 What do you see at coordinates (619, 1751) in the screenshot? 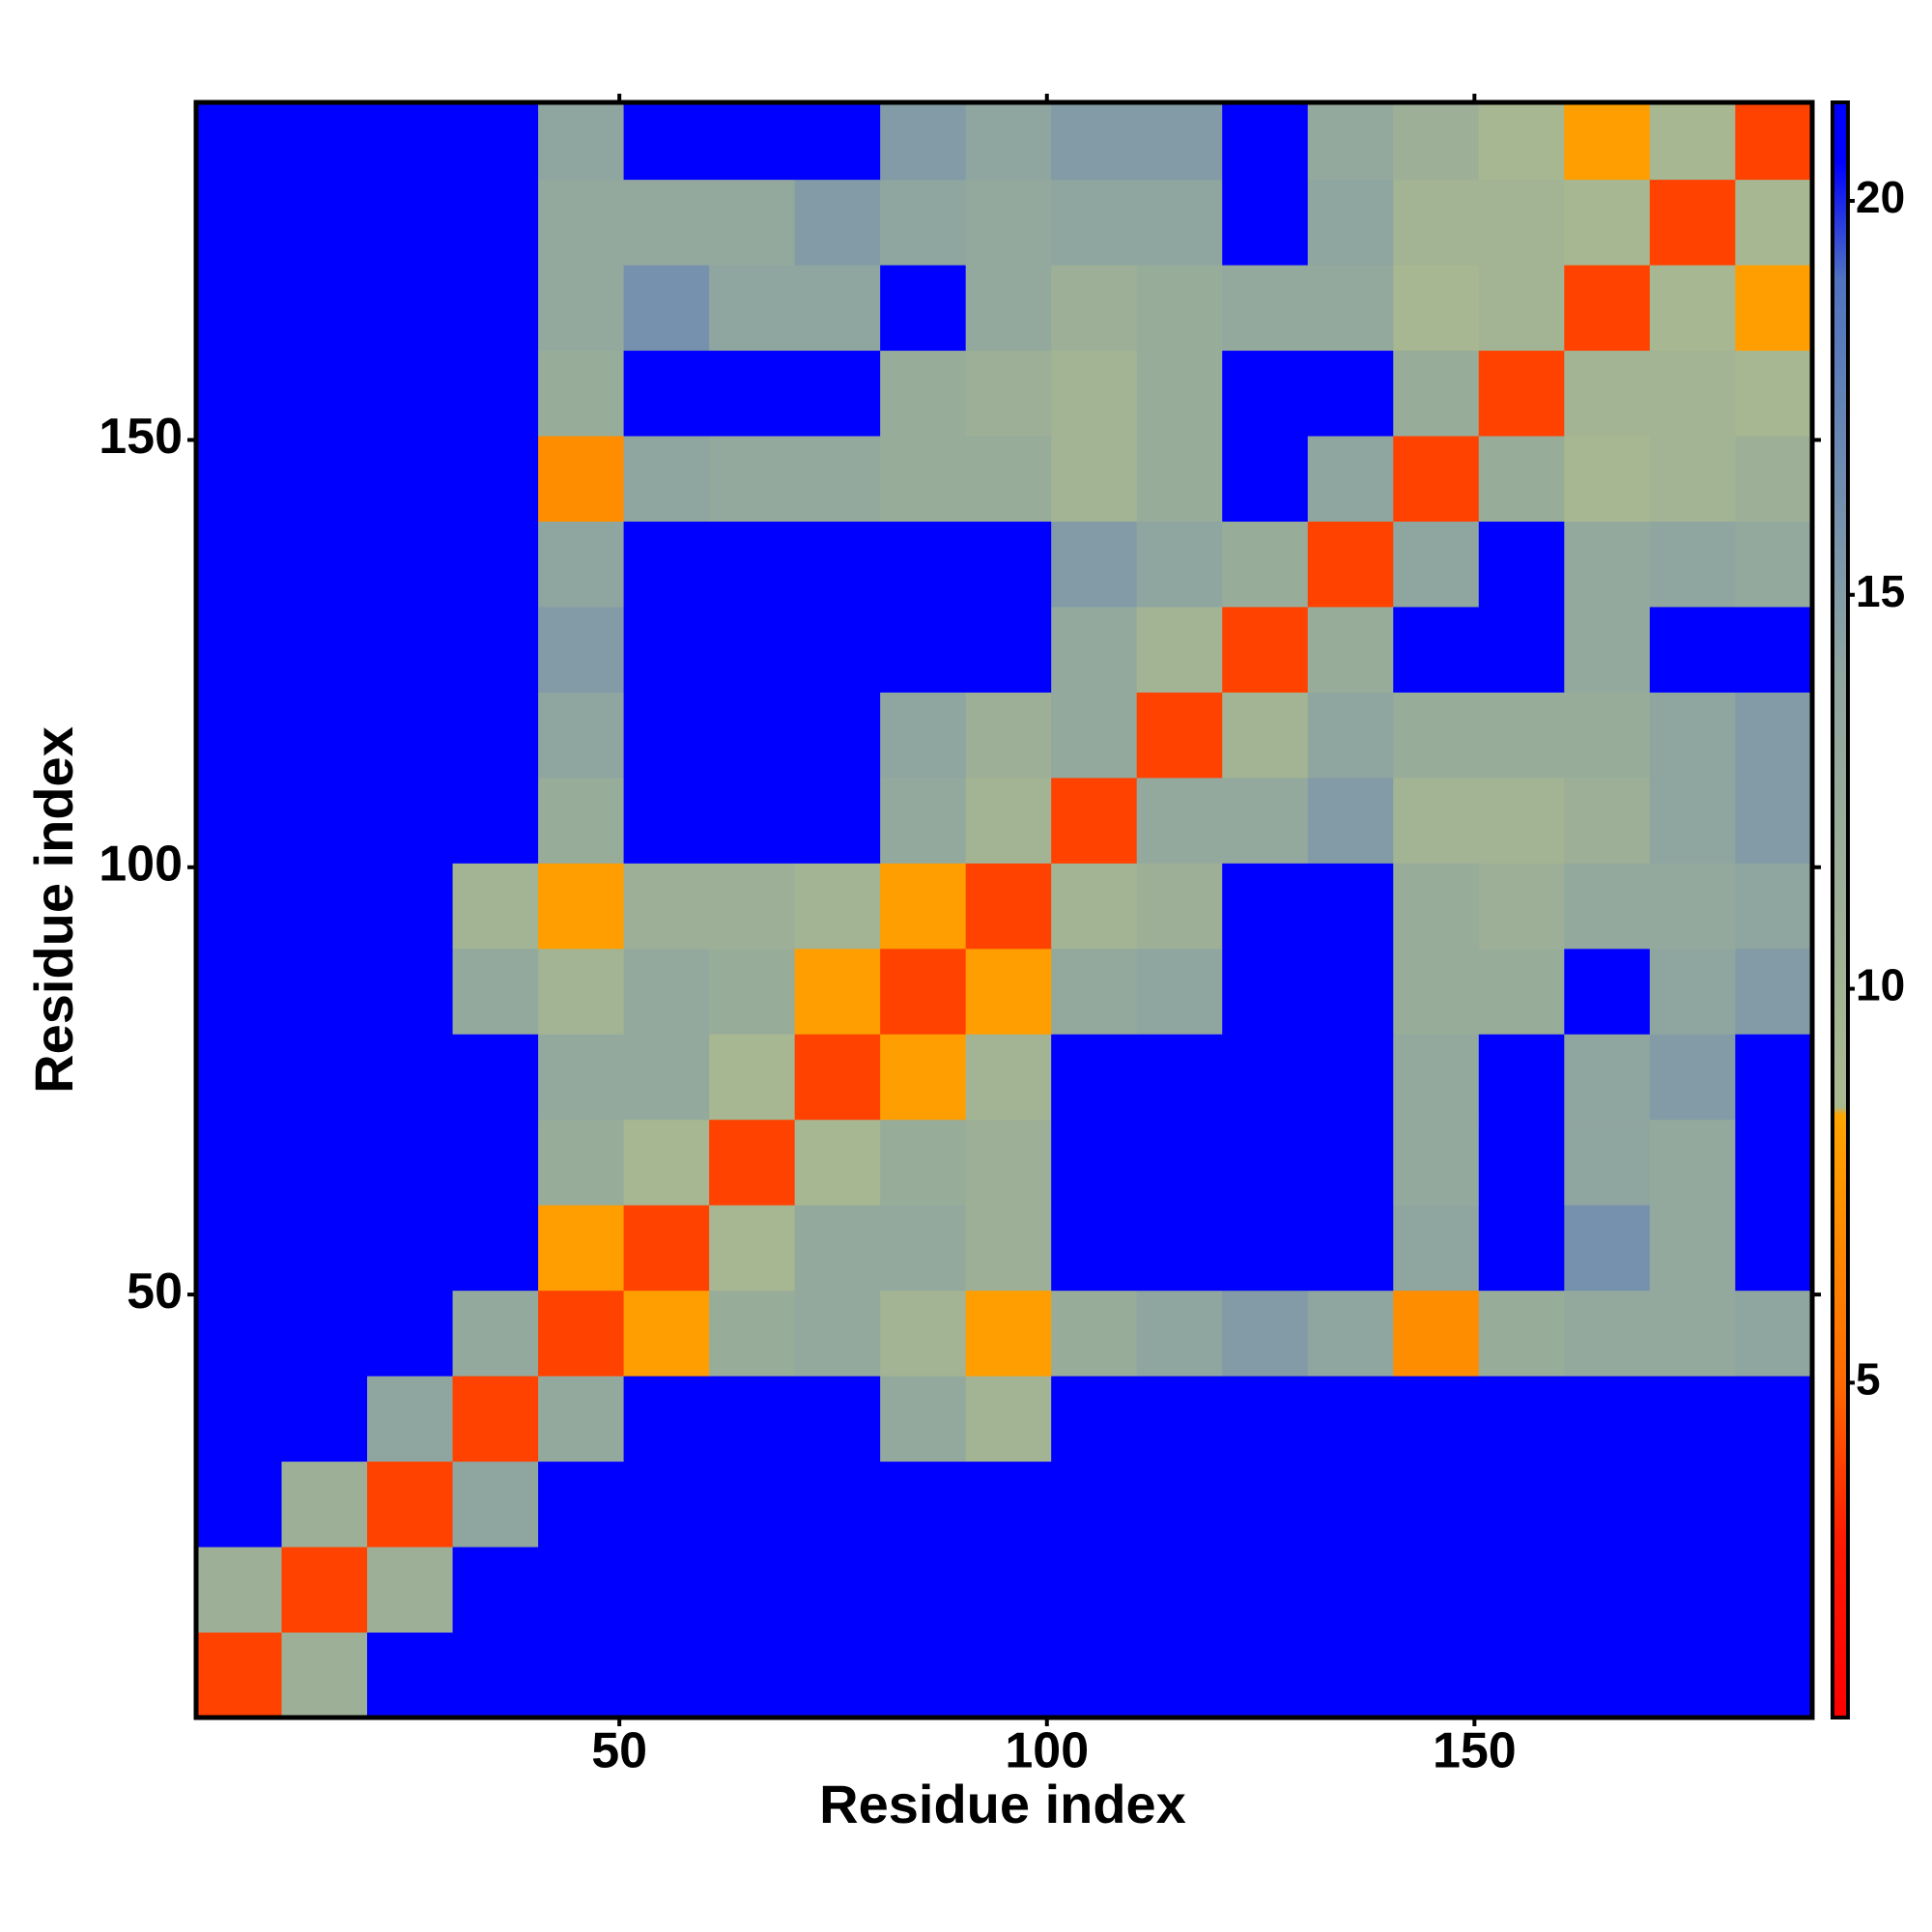
I see `x-tick-label: 50` at bounding box center [619, 1751].